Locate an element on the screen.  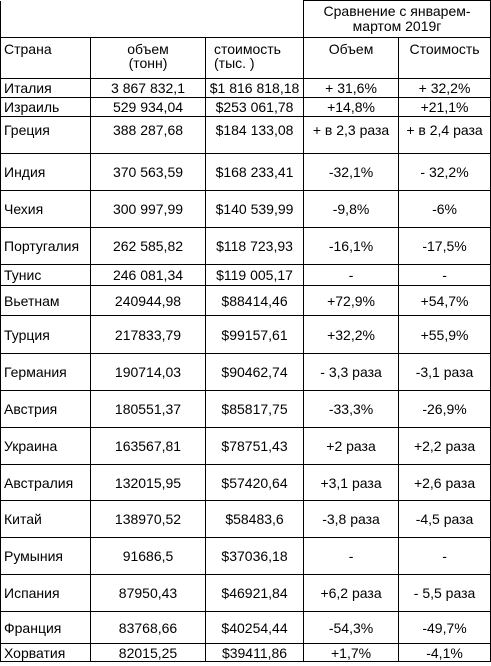
volume-cell: 388 287,68 is located at coordinates (148, 135).